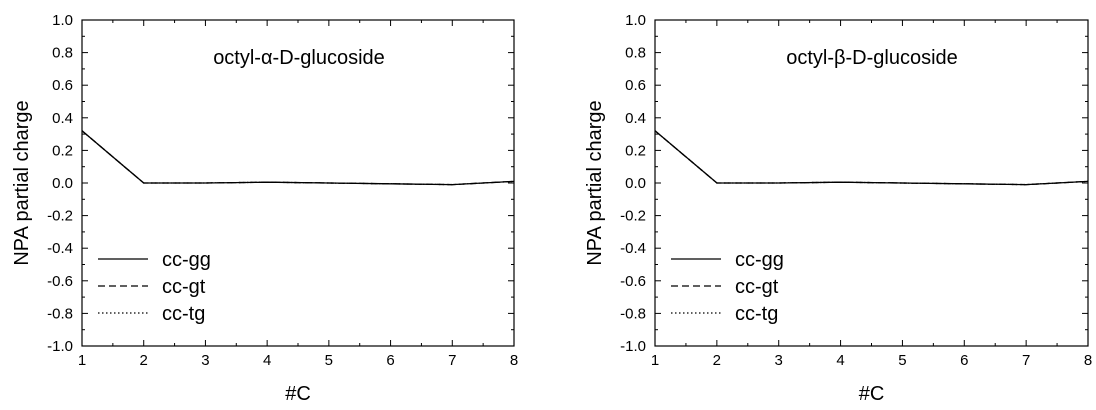  What do you see at coordinates (872, 58) in the screenshot?
I see `chart-title: octyl-β-D-glucoside` at bounding box center [872, 58].